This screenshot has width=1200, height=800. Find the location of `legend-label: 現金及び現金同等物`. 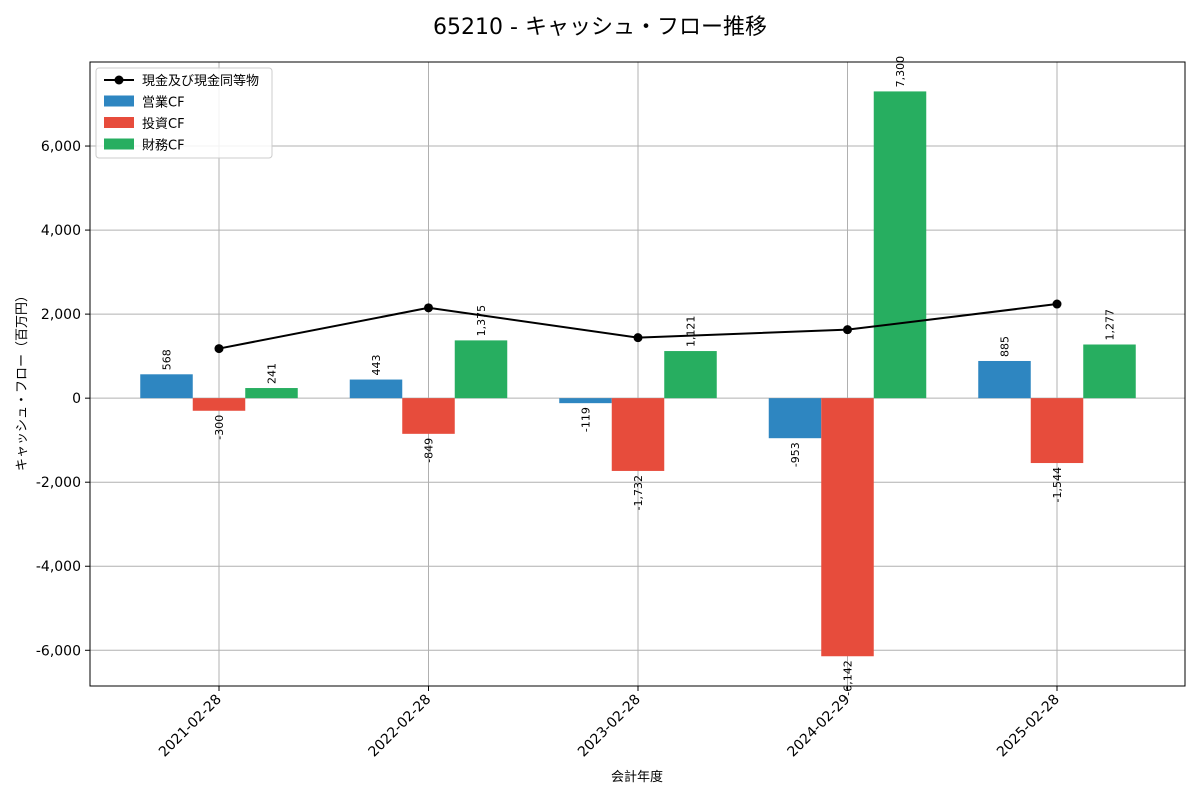

legend-label: 現金及び現金同等物 is located at coordinates (200, 81).